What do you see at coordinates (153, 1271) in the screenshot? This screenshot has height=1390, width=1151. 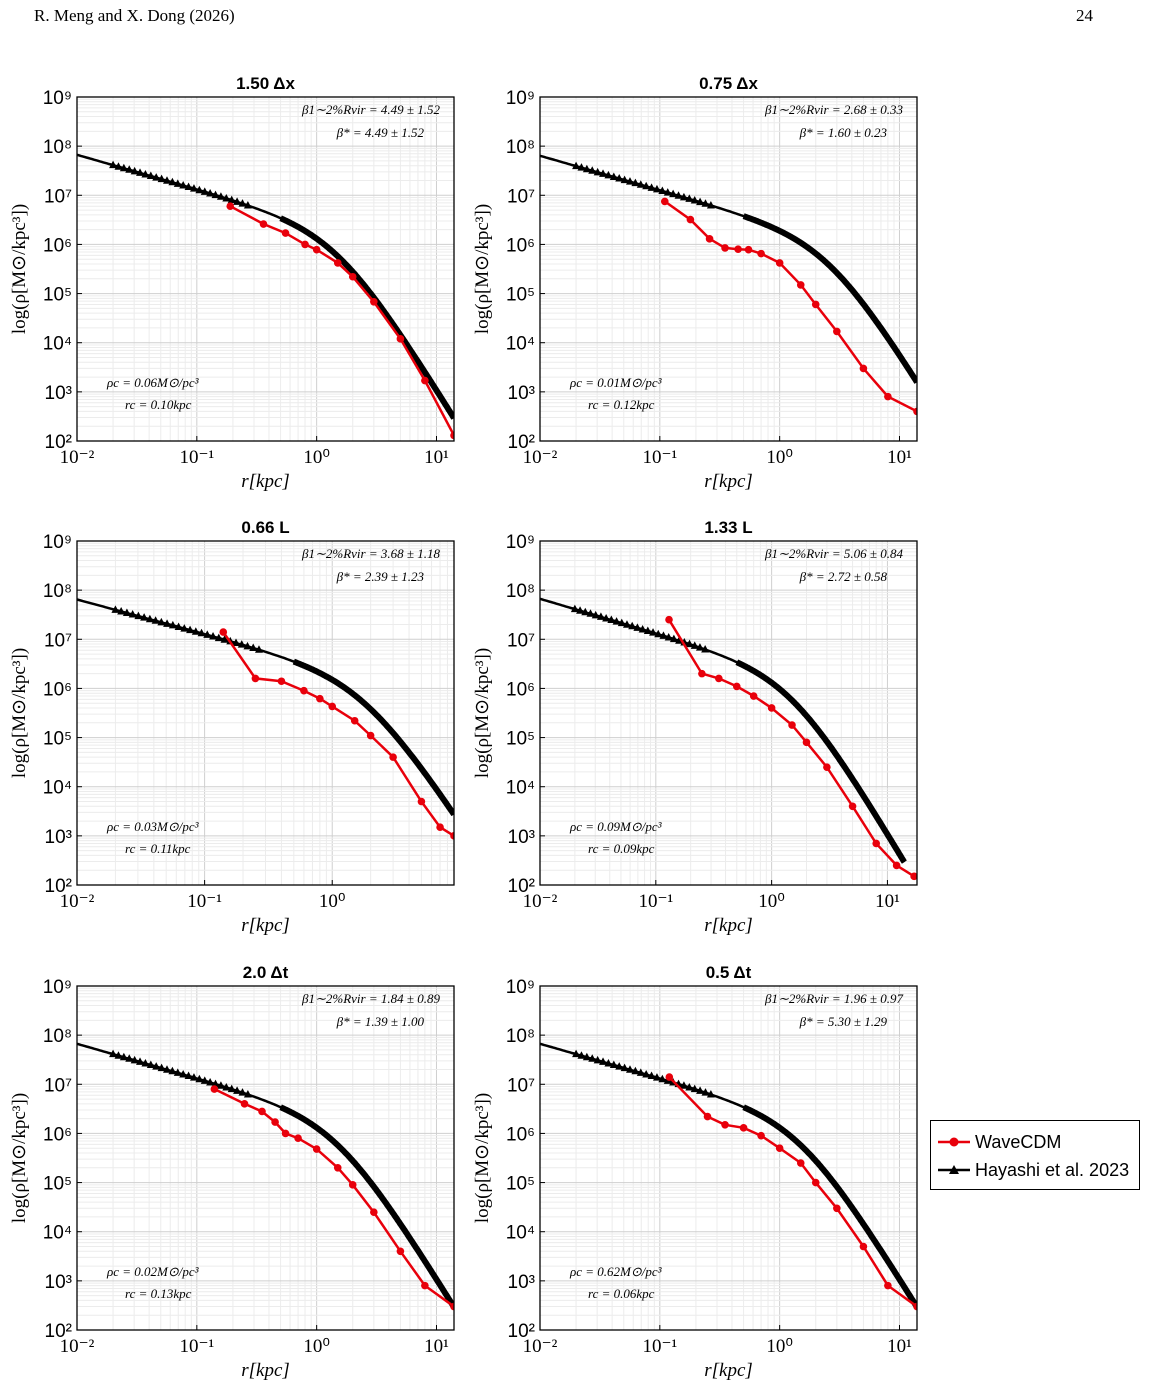 I see `rho-c-annotation: ρc = 0.02M⊙/pc³` at bounding box center [153, 1271].